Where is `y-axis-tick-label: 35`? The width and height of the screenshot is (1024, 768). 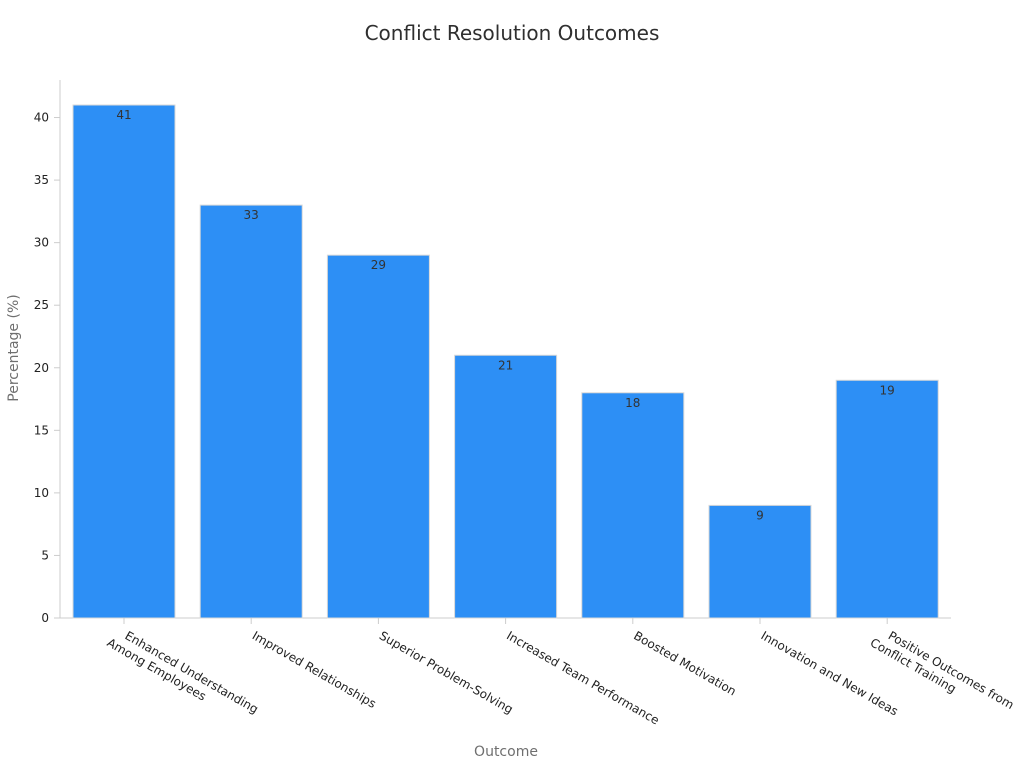 y-axis-tick-label: 35 is located at coordinates (41, 180).